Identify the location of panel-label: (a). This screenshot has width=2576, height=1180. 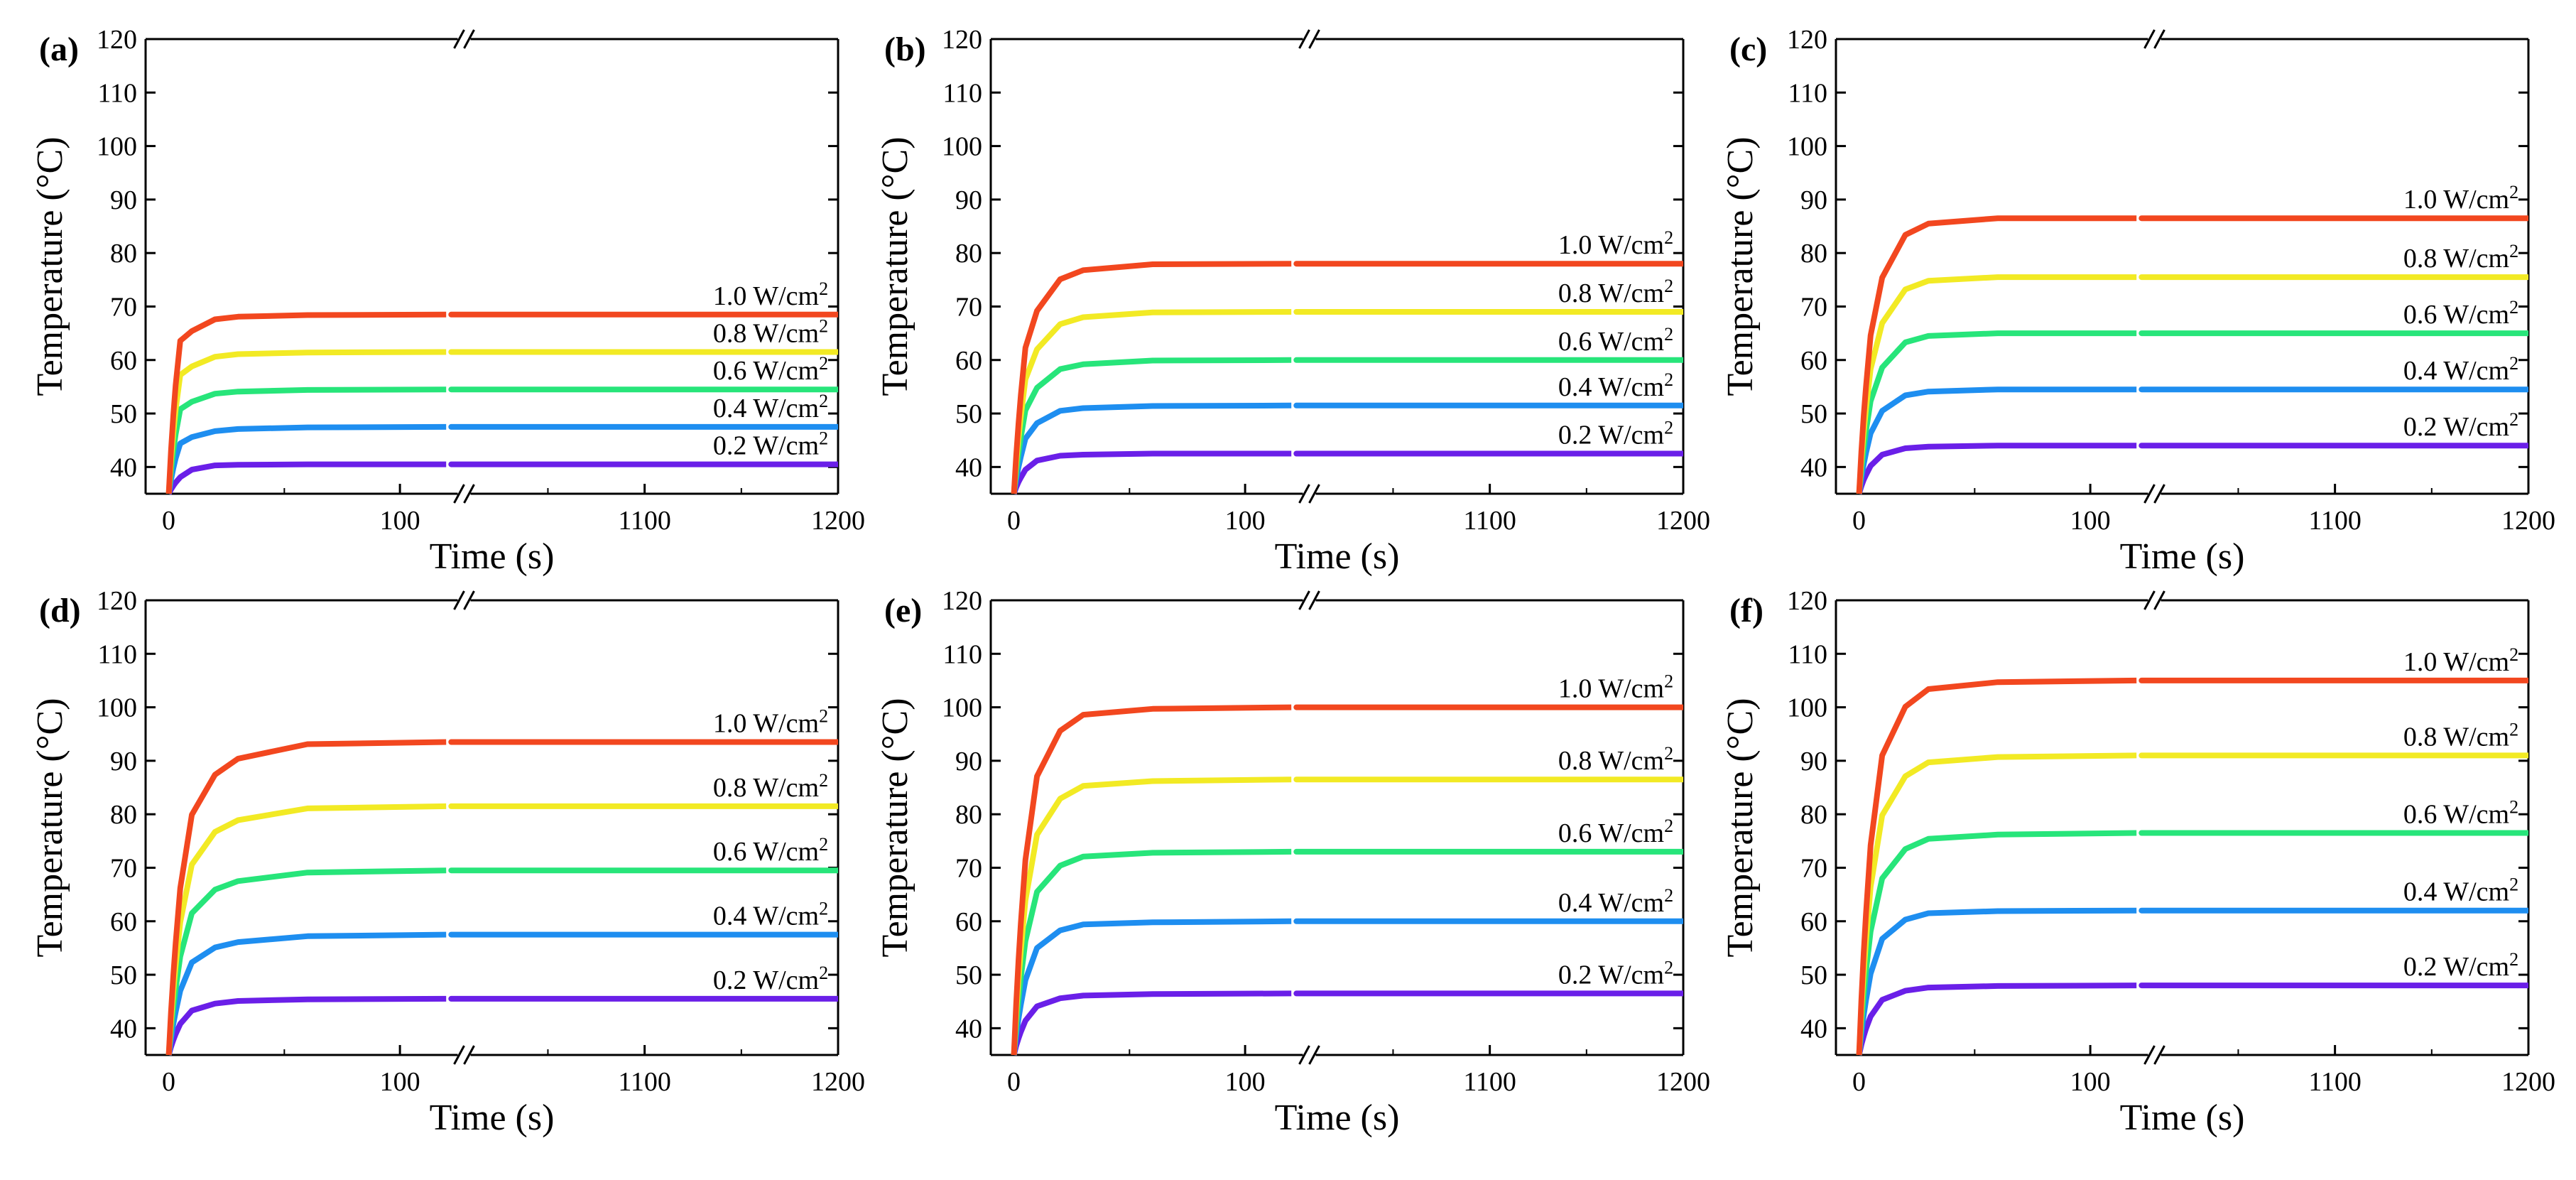
(59, 49).